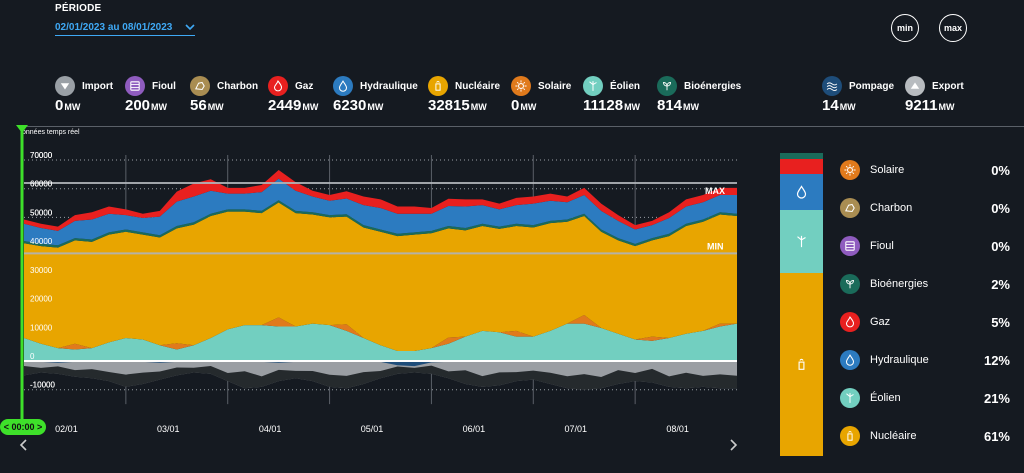 Image resolution: width=1024 pixels, height=473 pixels. What do you see at coordinates (42, 385) in the screenshot?
I see `y-tick-label: -10000` at bounding box center [42, 385].